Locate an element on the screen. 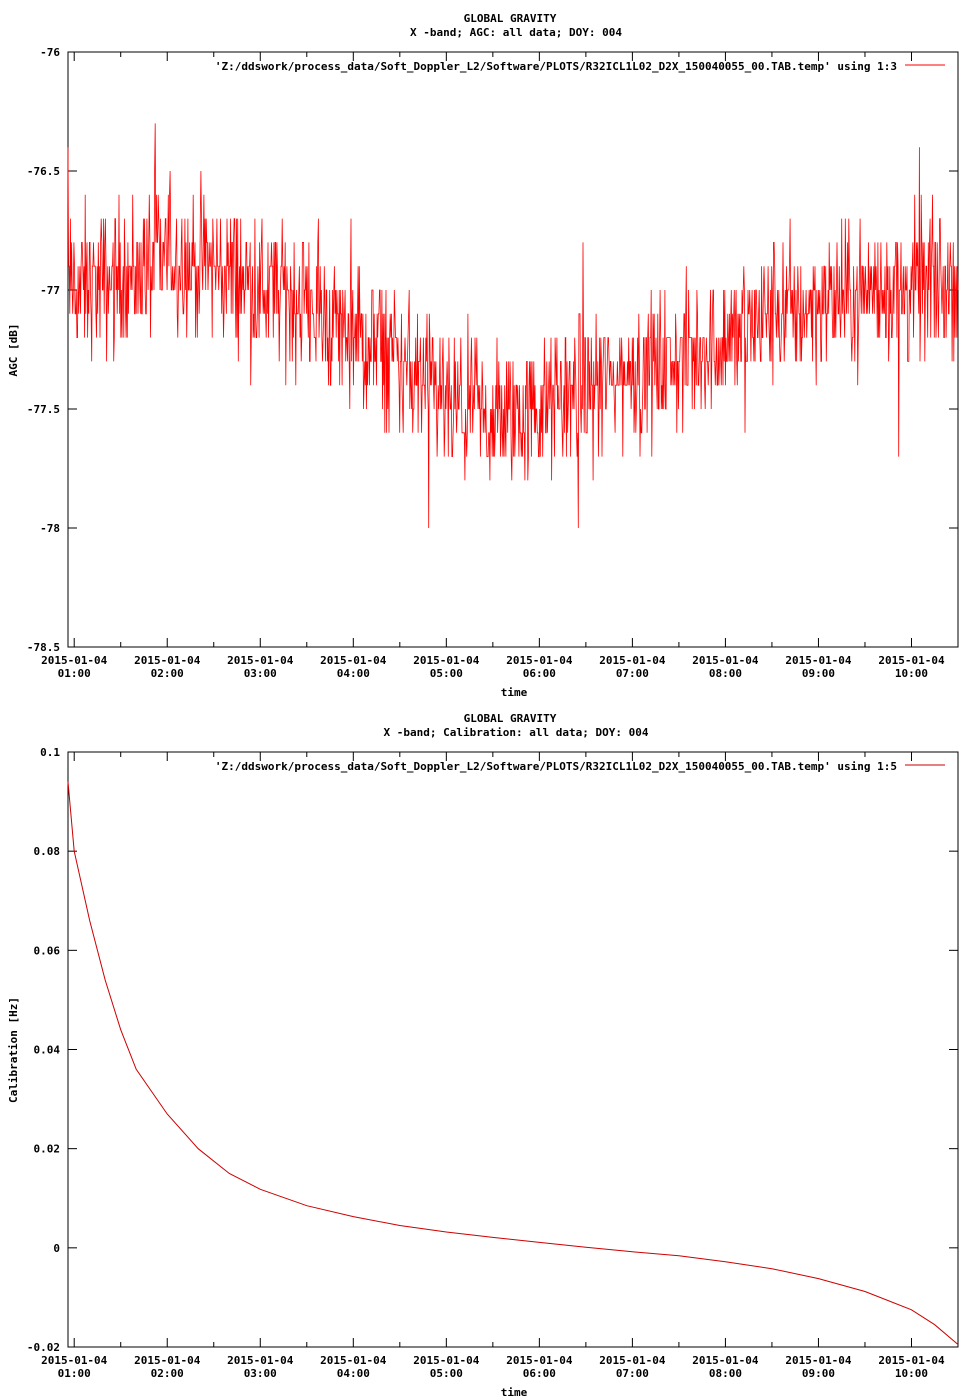 The height and width of the screenshot is (1400, 980). agc-x-tick-time: 10:00 is located at coordinates (911, 673).